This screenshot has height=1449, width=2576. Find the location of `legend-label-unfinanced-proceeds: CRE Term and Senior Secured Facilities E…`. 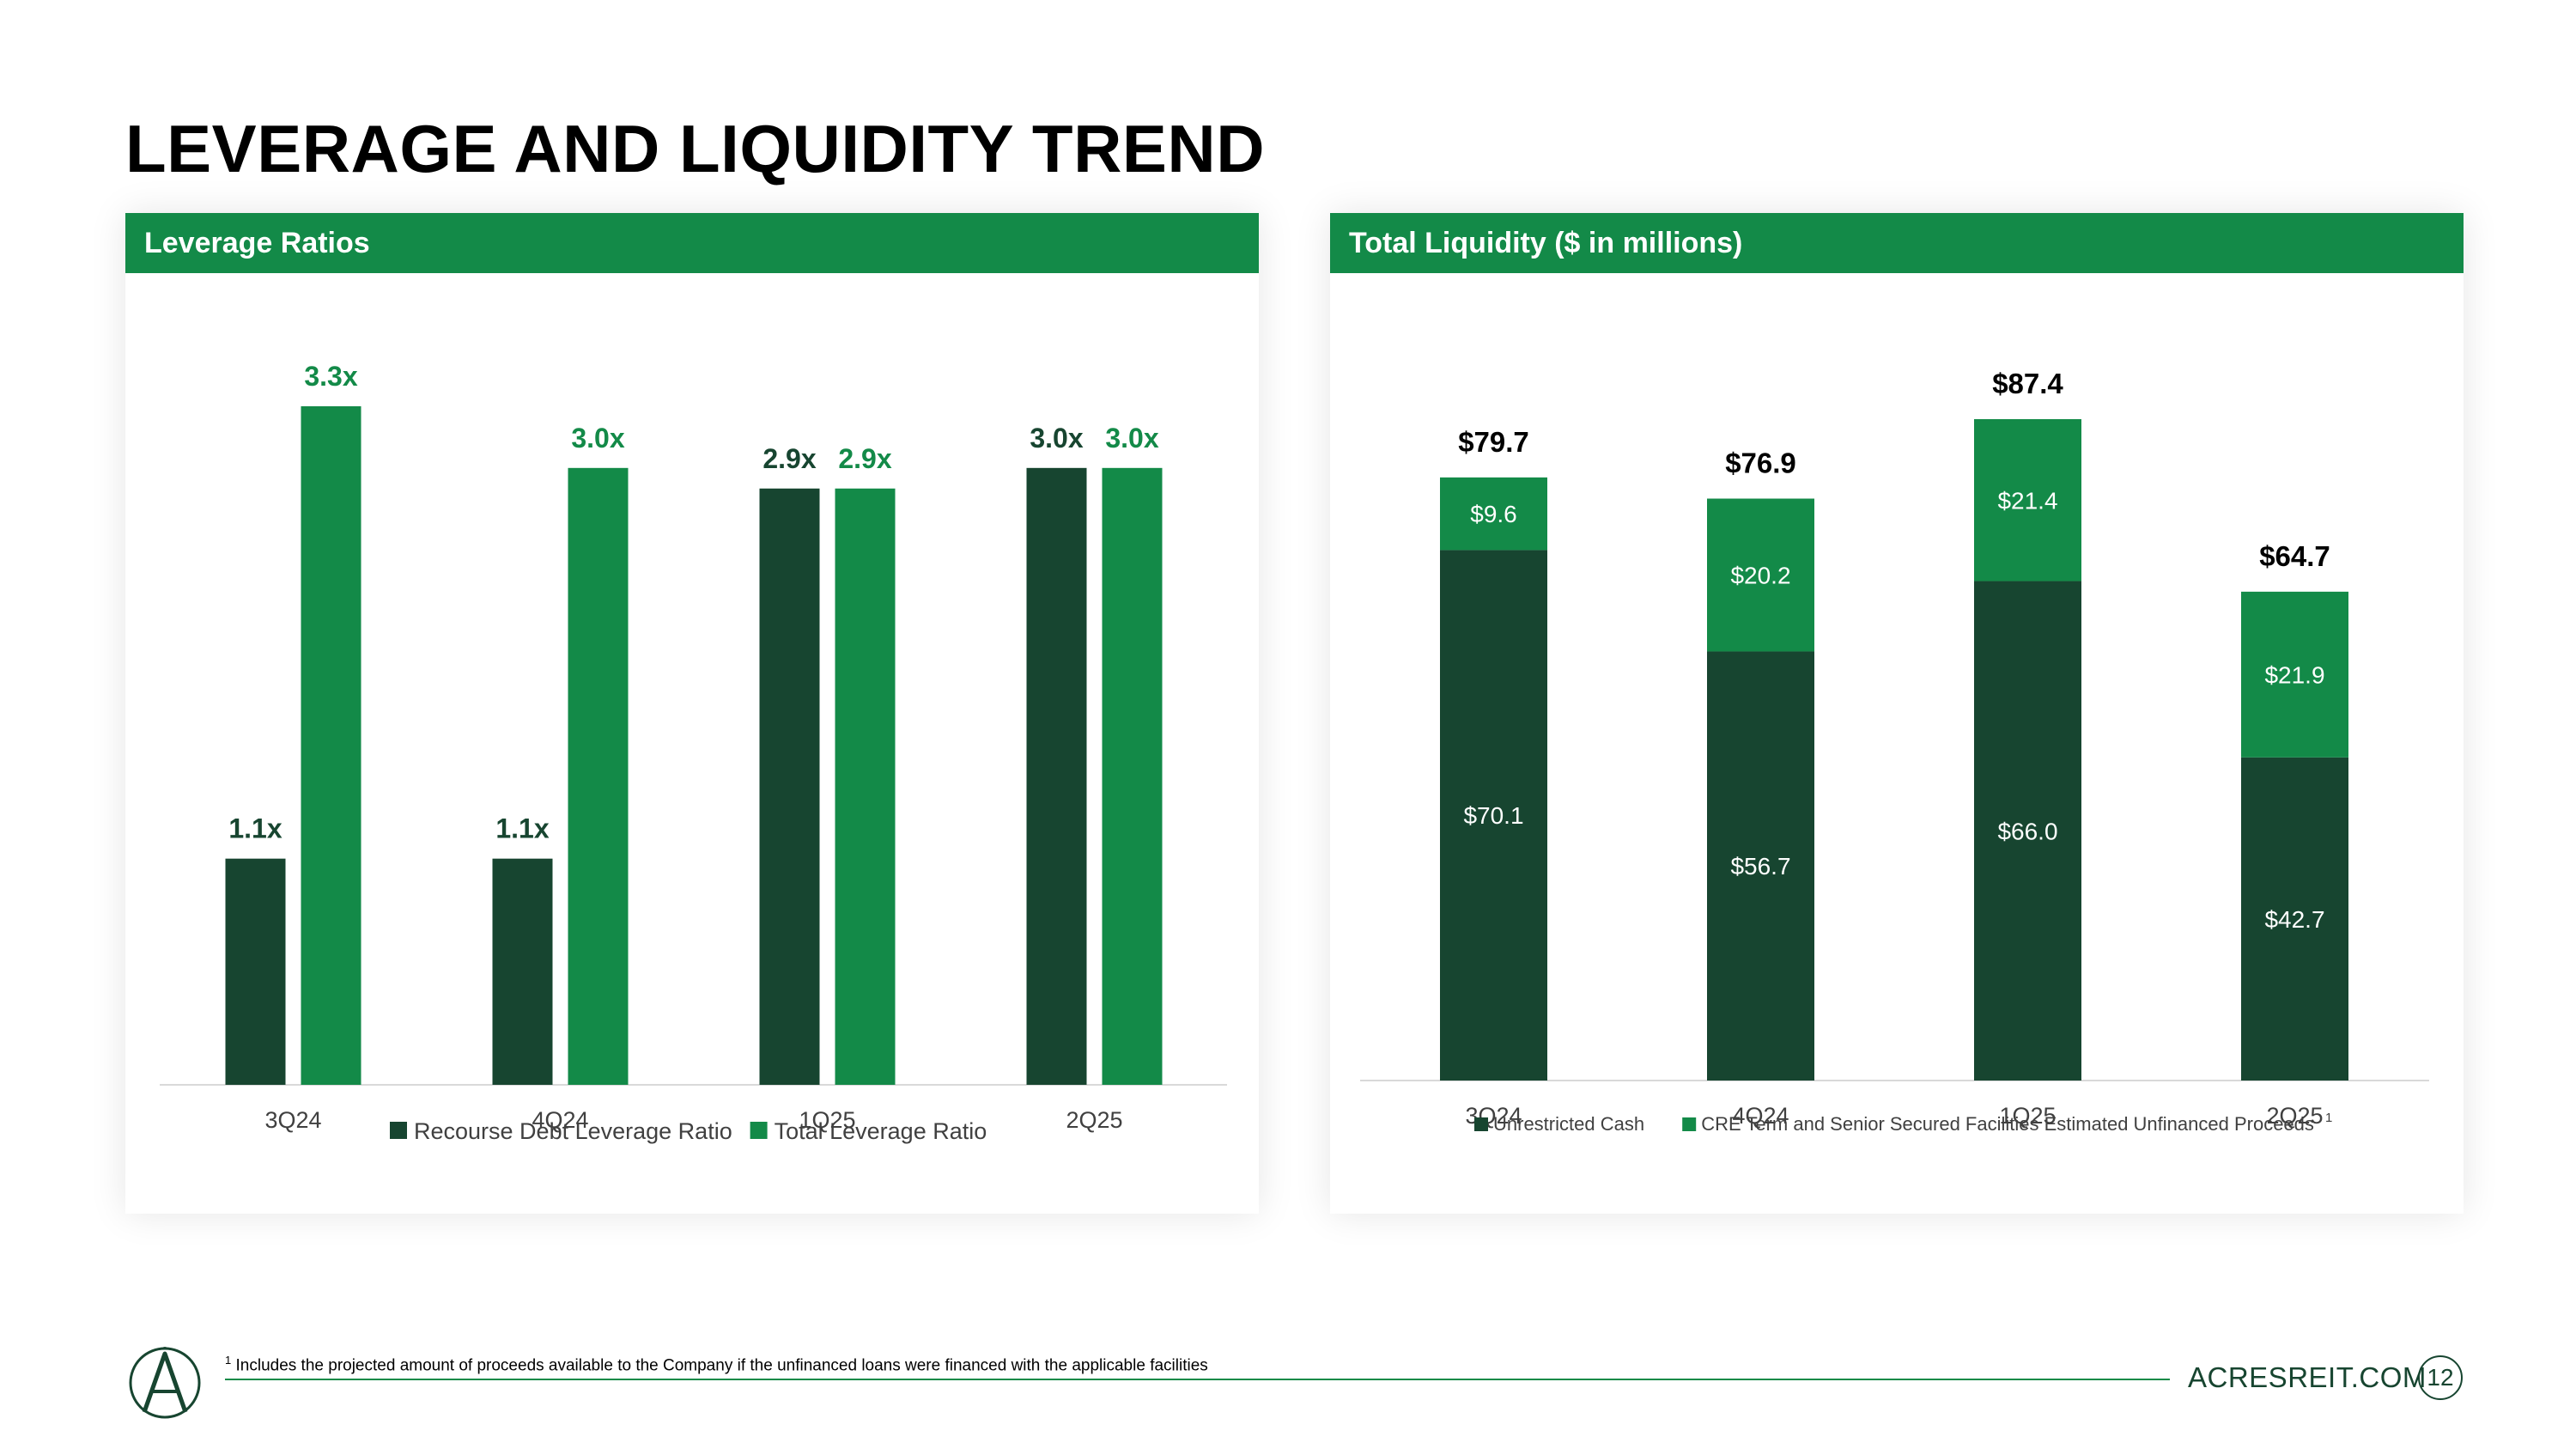

legend-label-unfinanced-proceeds: CRE Term and Senior Secured Facilities E… is located at coordinates (2007, 1124).